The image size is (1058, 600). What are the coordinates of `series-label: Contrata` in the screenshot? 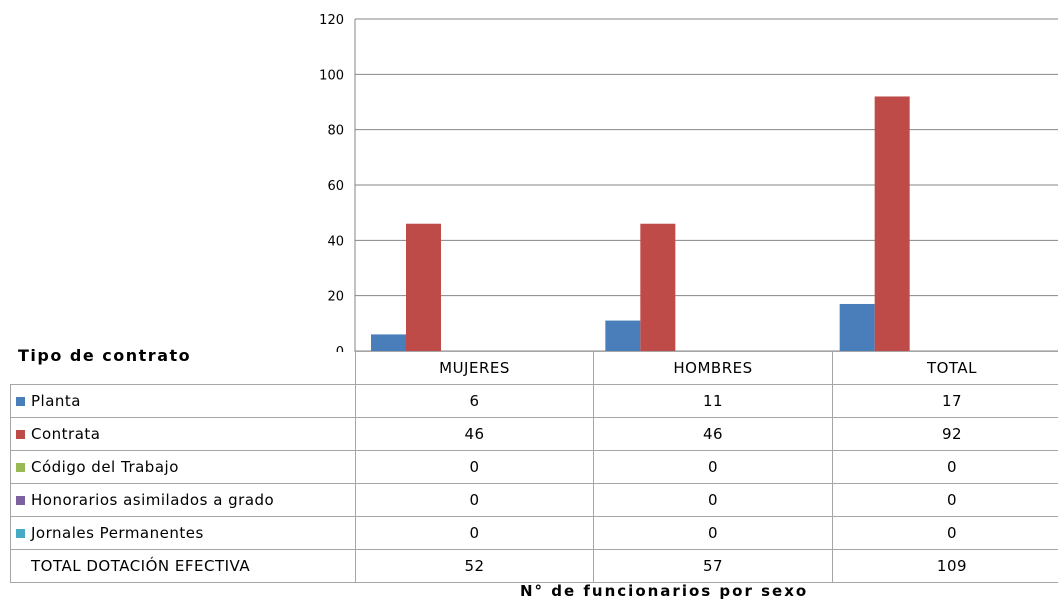 It's located at (66, 434).